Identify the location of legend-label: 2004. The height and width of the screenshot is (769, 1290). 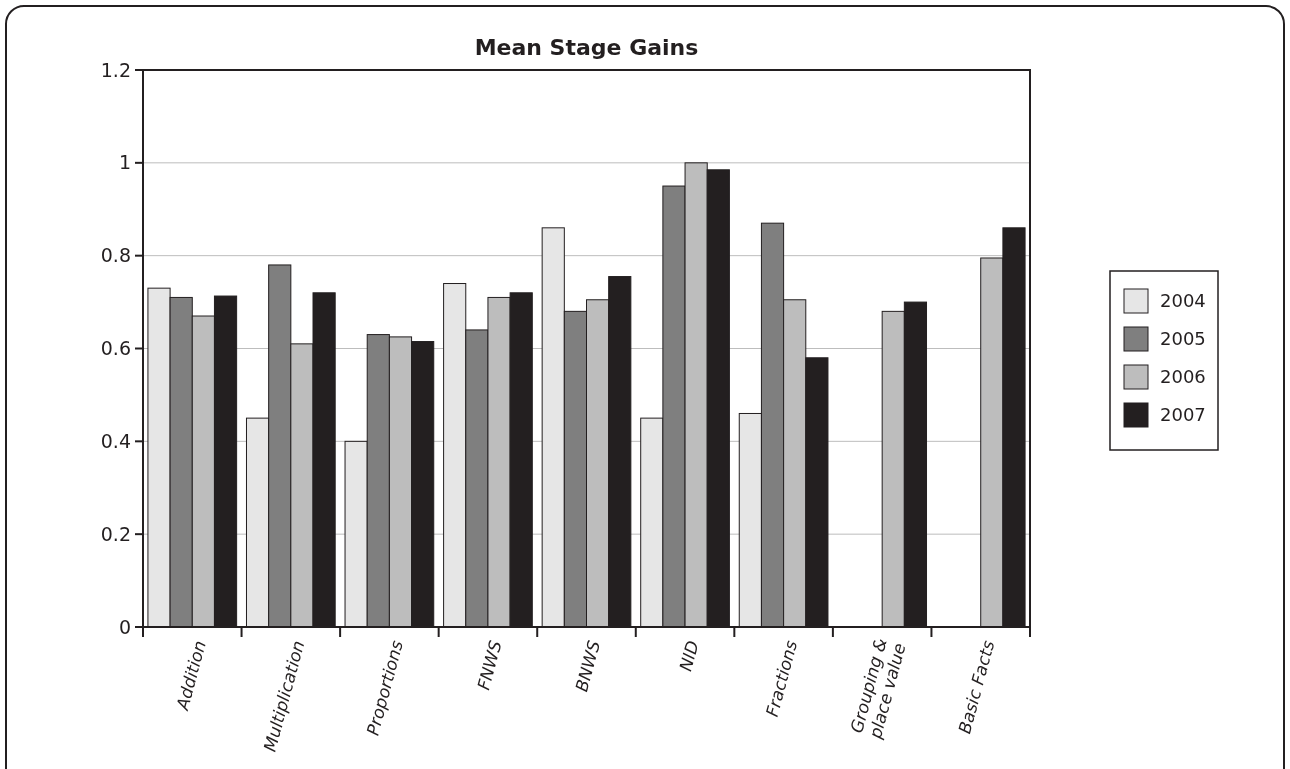
(1183, 301).